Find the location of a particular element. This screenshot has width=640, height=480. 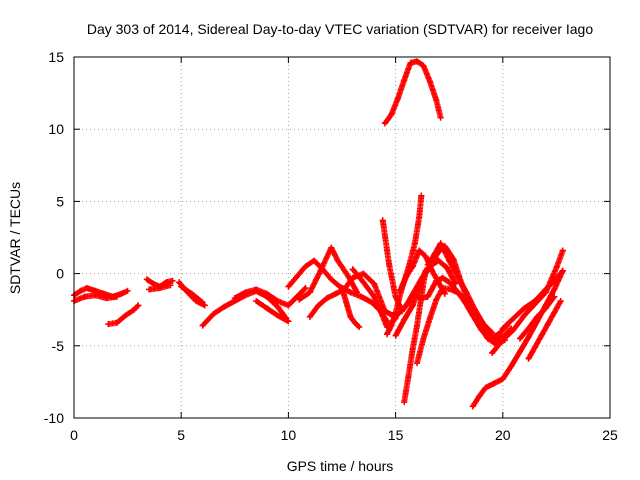

y-axis-label: SDTVAR / TECUs is located at coordinates (15, 238).